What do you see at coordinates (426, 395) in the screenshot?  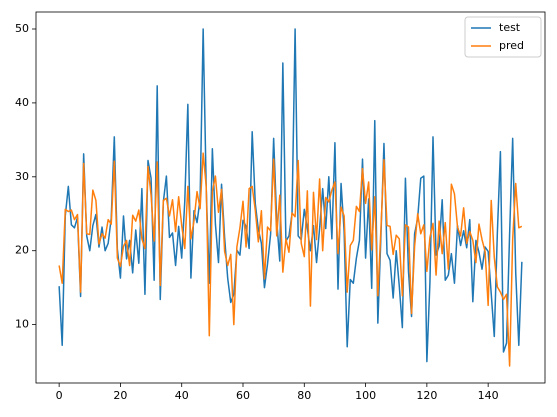 I see `x-tick-label: 120` at bounding box center [426, 395].